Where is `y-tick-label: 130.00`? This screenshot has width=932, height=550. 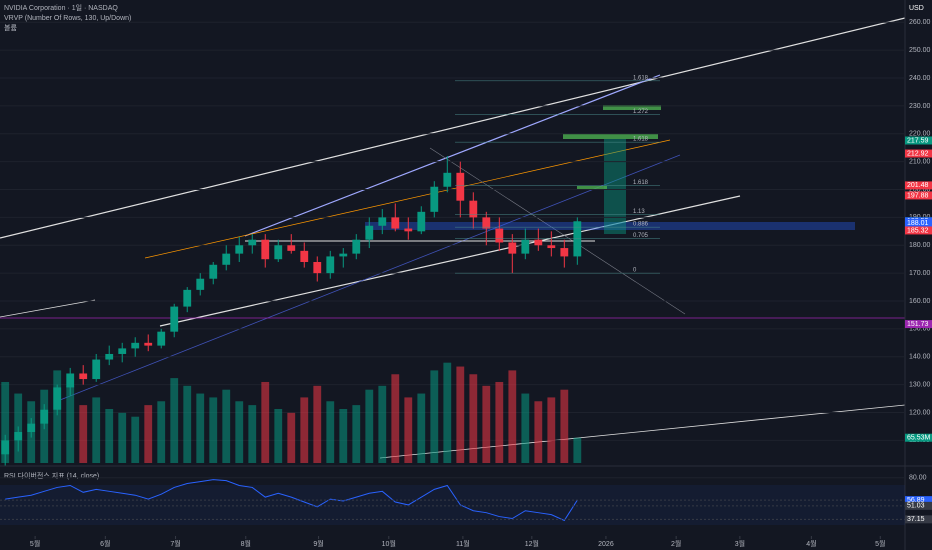 y-tick-label: 130.00 is located at coordinates (920, 384).